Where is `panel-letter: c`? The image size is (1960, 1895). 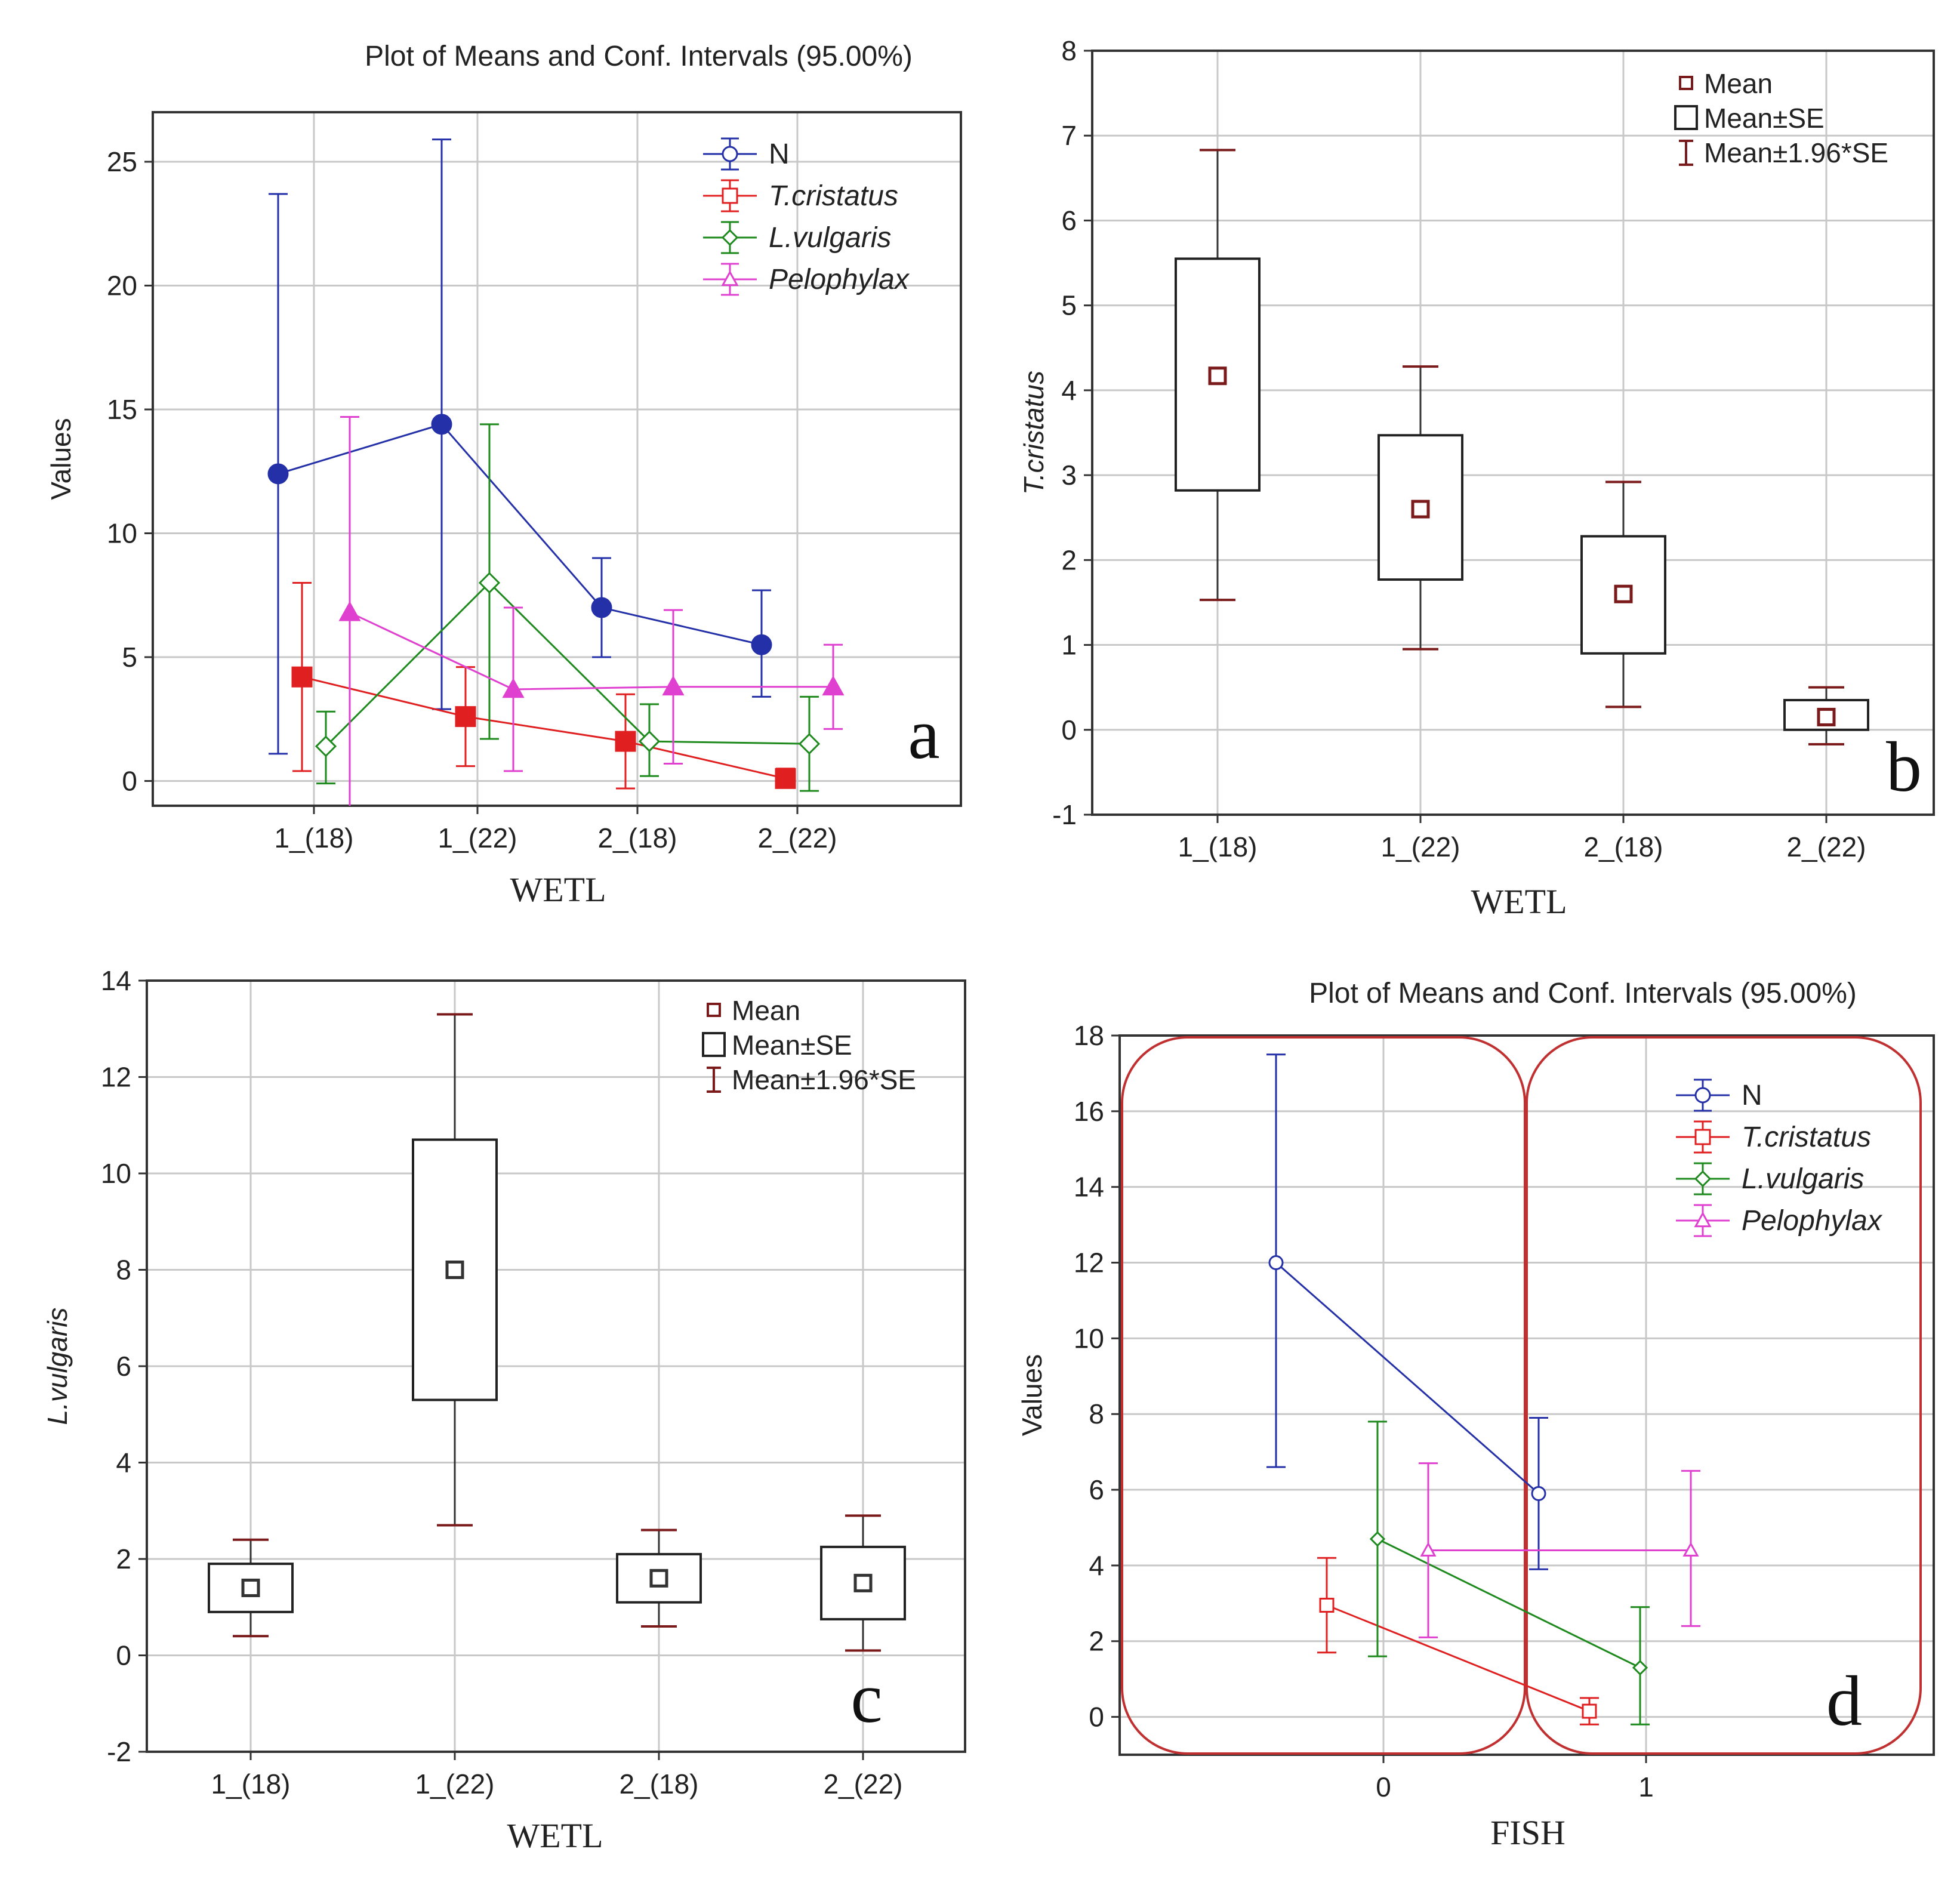
panel-letter: c is located at coordinates (866, 1697).